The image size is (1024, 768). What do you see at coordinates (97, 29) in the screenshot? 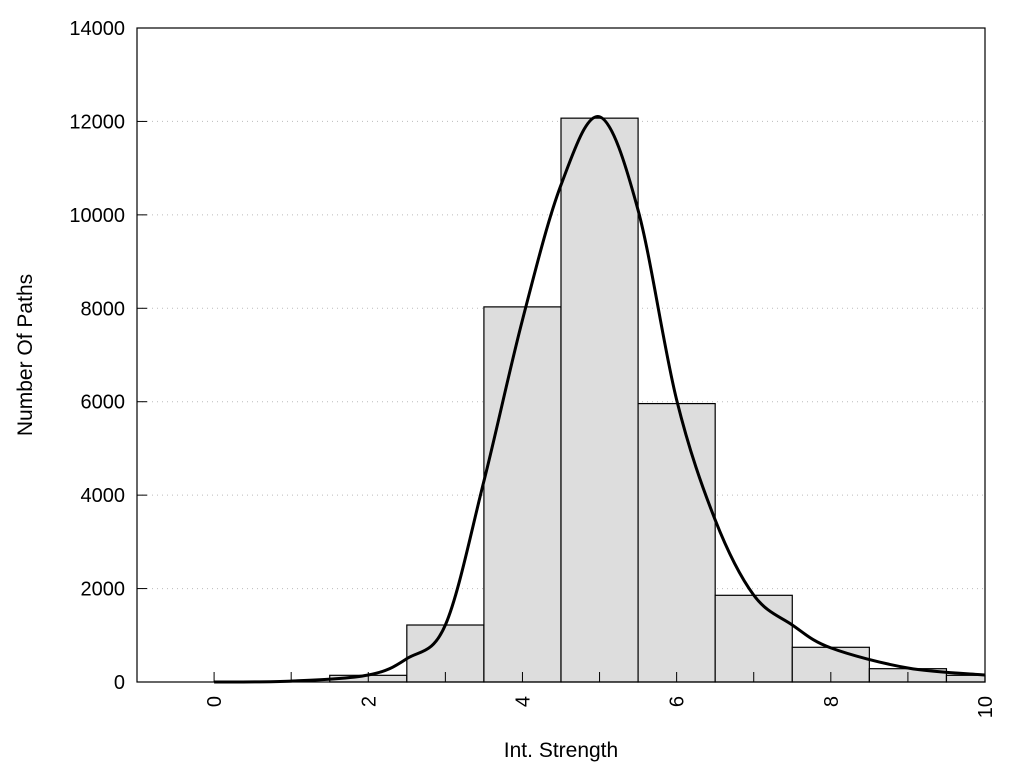
I see `y-tick-label: 14000` at bounding box center [97, 29].